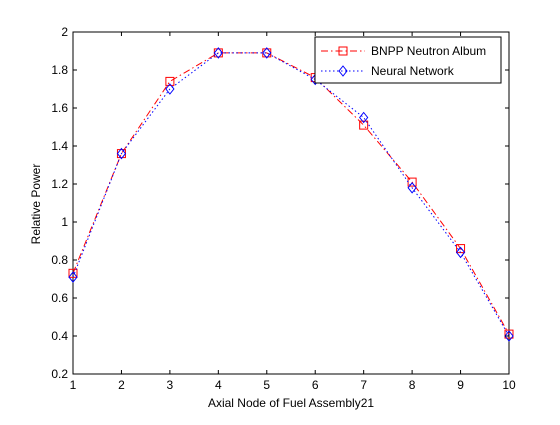 The image size is (560, 425). I want to click on legend-box, so click(408, 60).